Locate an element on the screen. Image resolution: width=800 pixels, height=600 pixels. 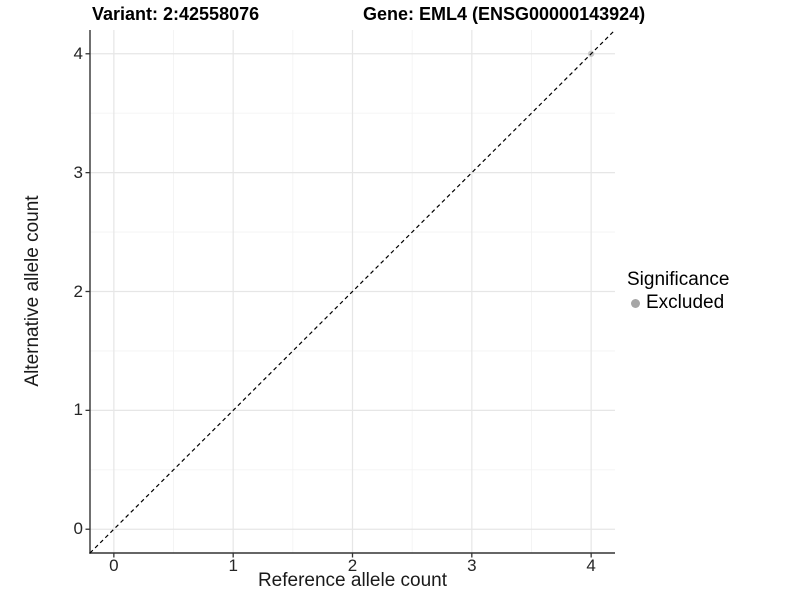
legend-item-excluded: Excluded is located at coordinates (678, 303).